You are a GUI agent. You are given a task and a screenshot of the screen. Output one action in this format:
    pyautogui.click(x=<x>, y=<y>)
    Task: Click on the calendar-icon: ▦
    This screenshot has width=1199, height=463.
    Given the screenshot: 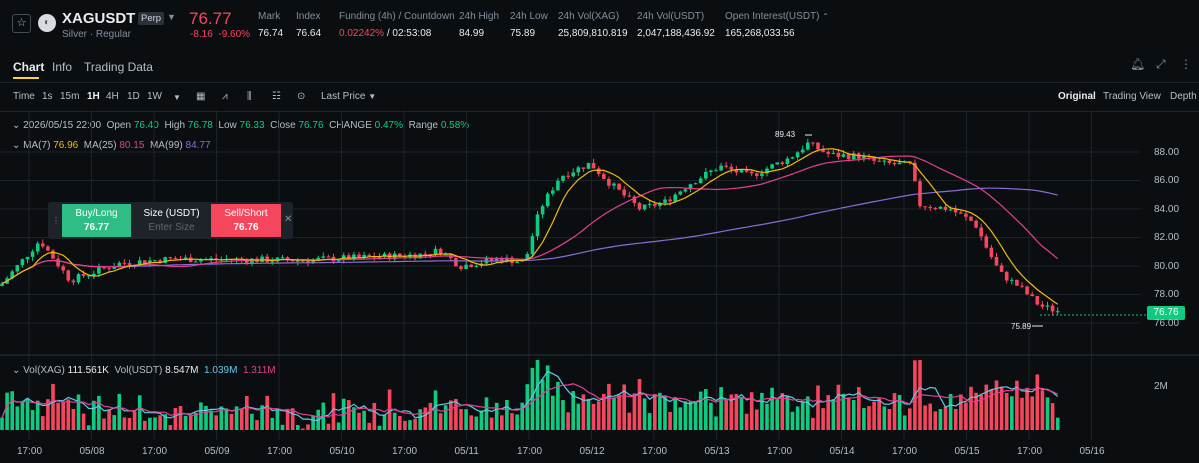 What is the action you would take?
    pyautogui.click(x=201, y=96)
    